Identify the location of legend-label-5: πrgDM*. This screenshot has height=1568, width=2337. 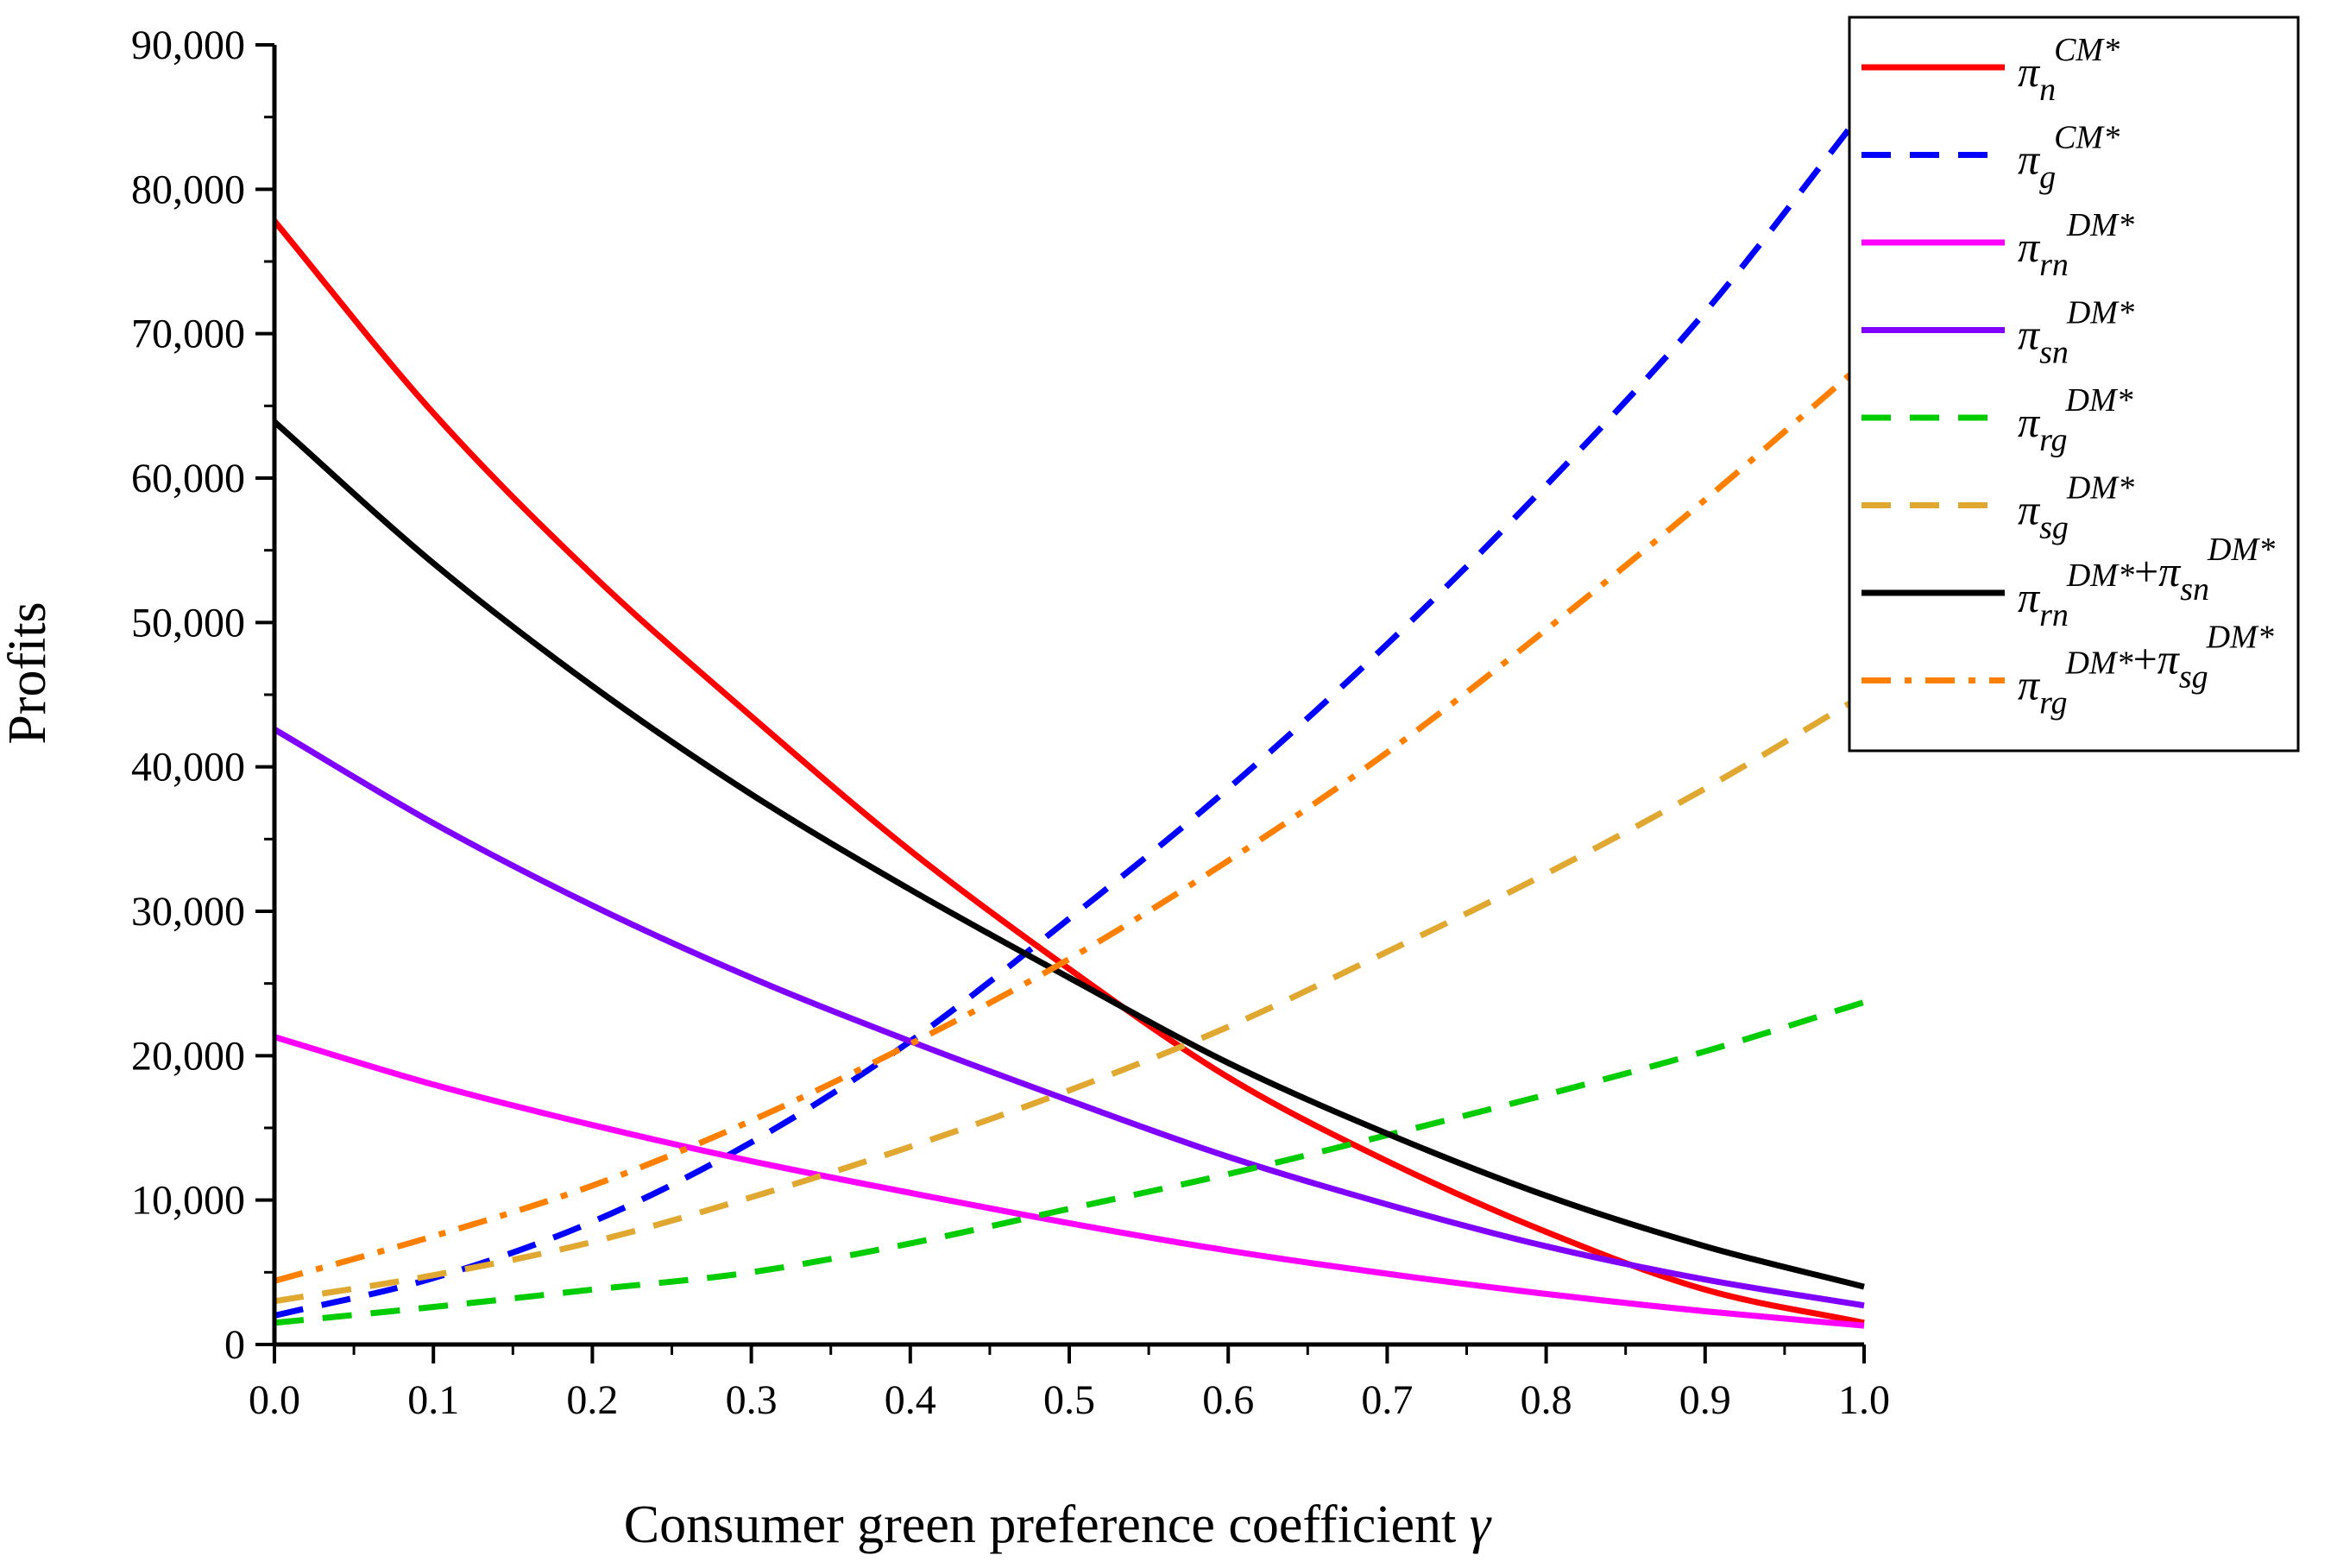
(2075, 420).